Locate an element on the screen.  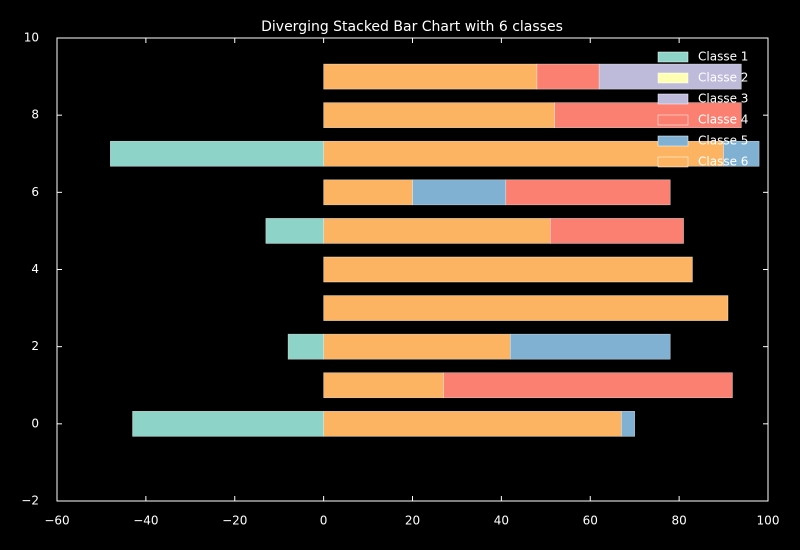
y-tick-label: −2 is located at coordinates (30, 501).